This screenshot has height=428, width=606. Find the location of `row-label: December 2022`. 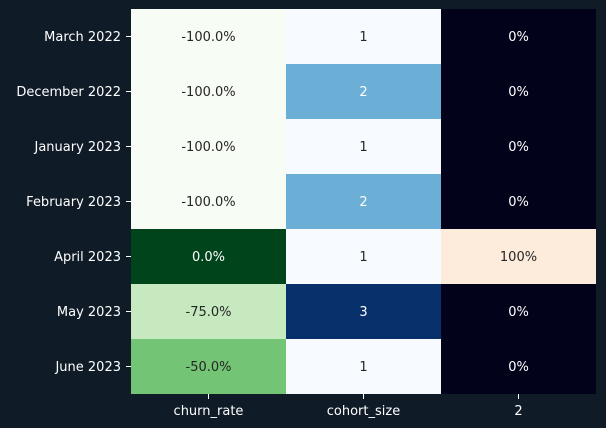

row-label: December 2022 is located at coordinates (68, 92).